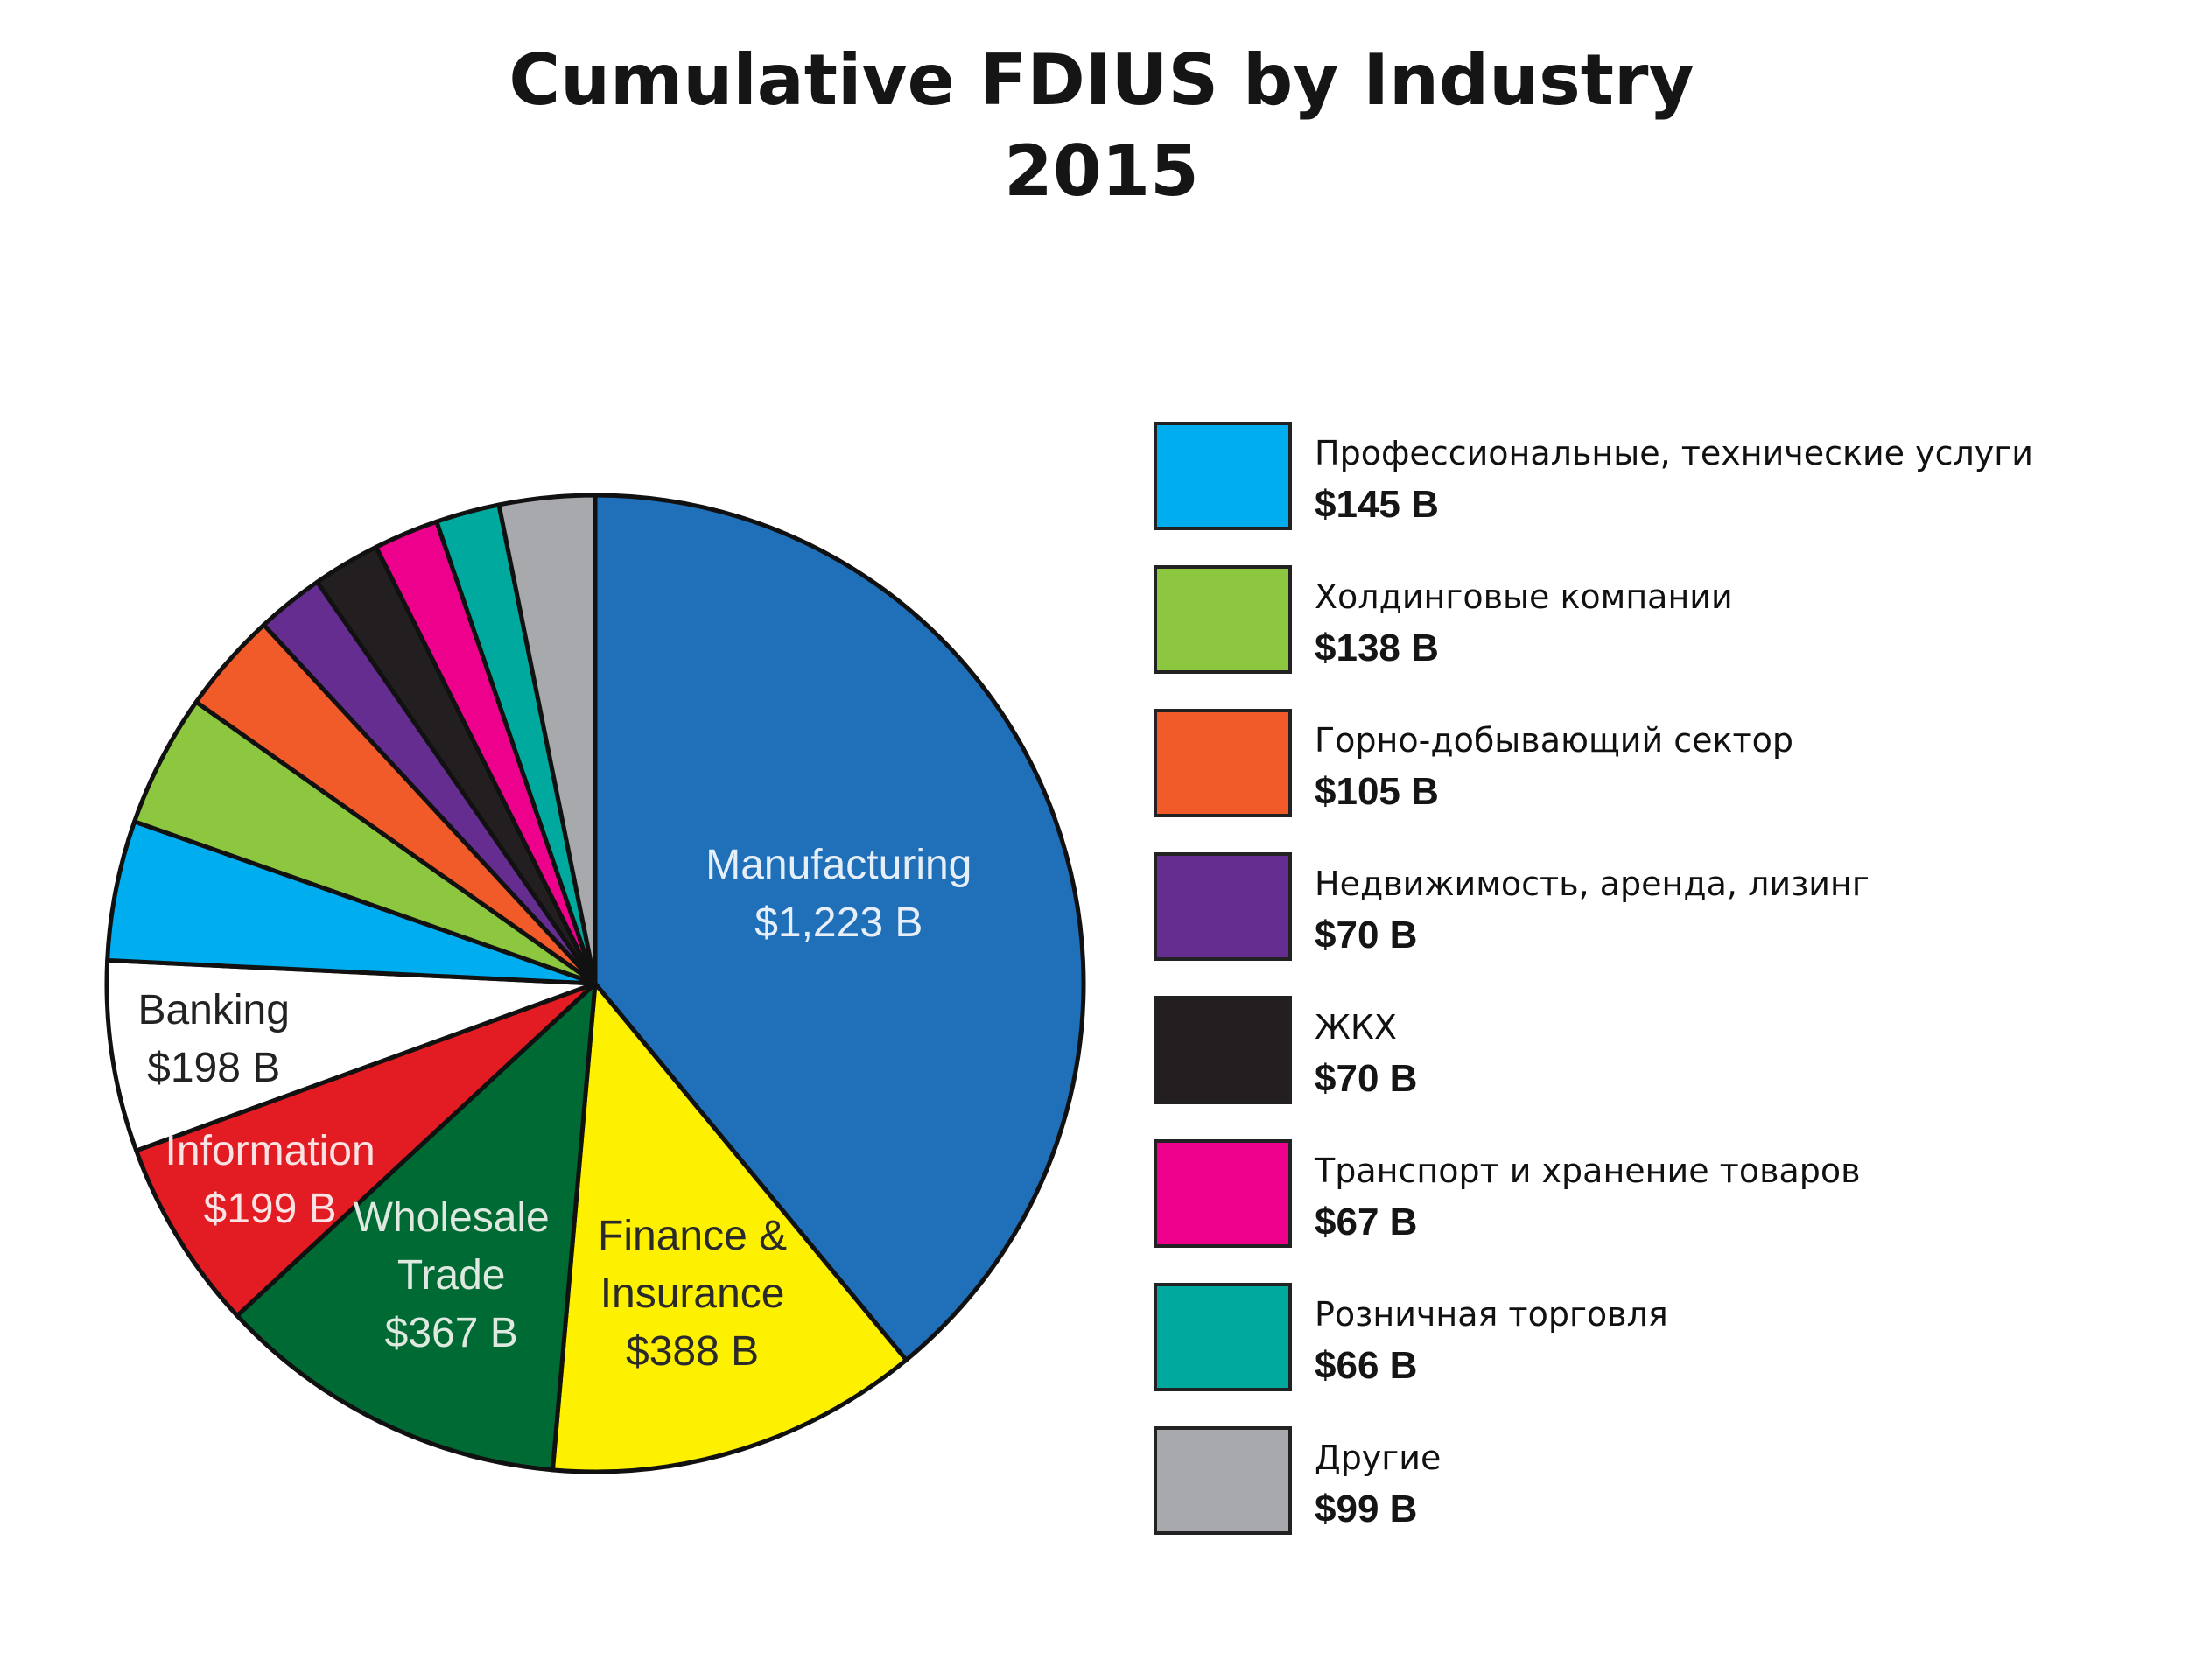 The height and width of the screenshot is (1680, 2203). Describe the element at coordinates (1670, 780) in the screenshot. I see `legend-item: Горно-добывающий сектор $105 B` at that location.